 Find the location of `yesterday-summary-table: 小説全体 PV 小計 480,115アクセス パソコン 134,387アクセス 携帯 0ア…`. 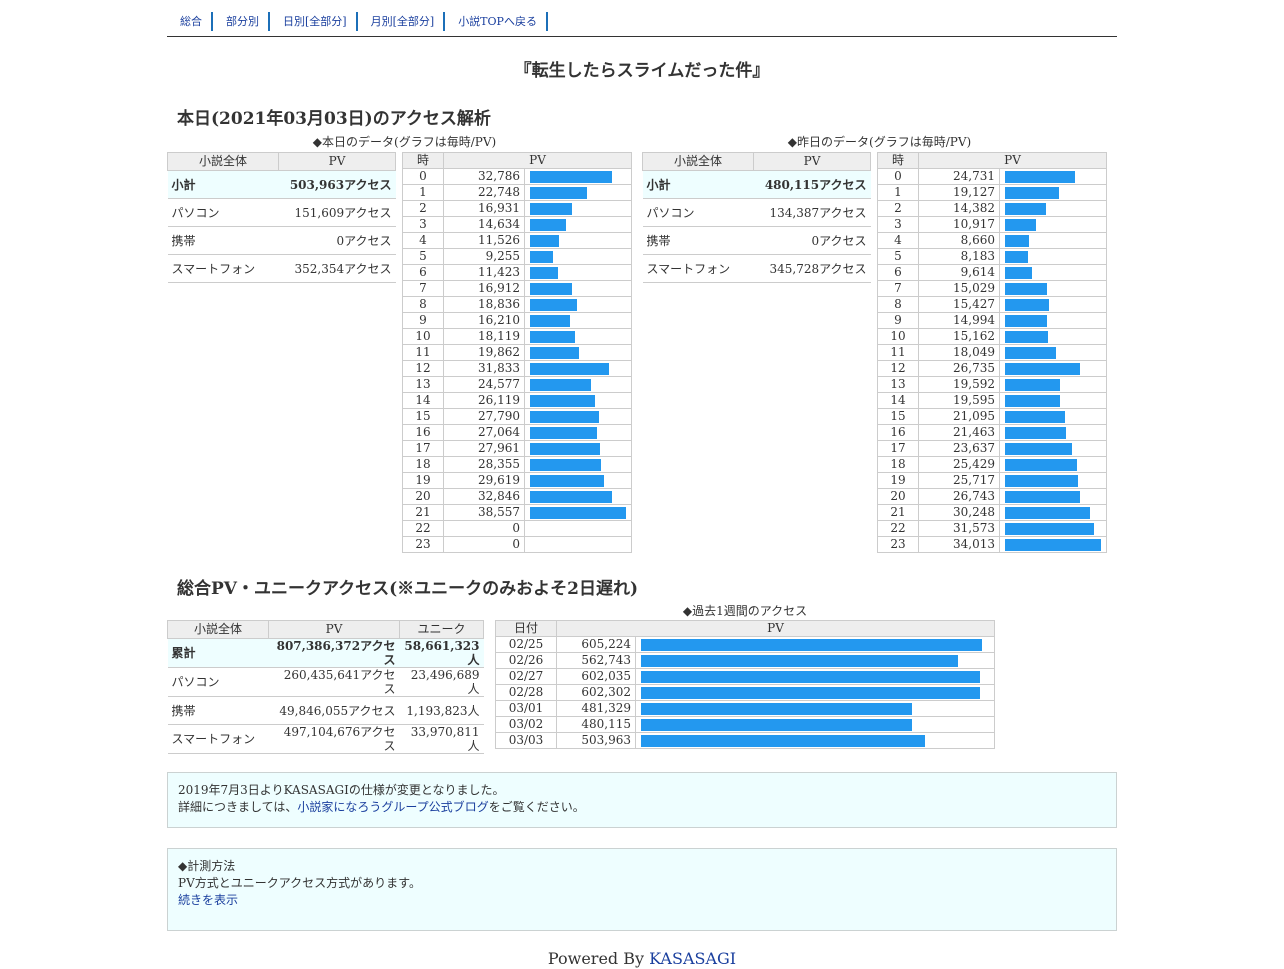

yesterday-summary-table: 小説全体 PV 小計 480,115アクセス パソコン 134,387アクセス 携帯 0ア… is located at coordinates (756, 217).